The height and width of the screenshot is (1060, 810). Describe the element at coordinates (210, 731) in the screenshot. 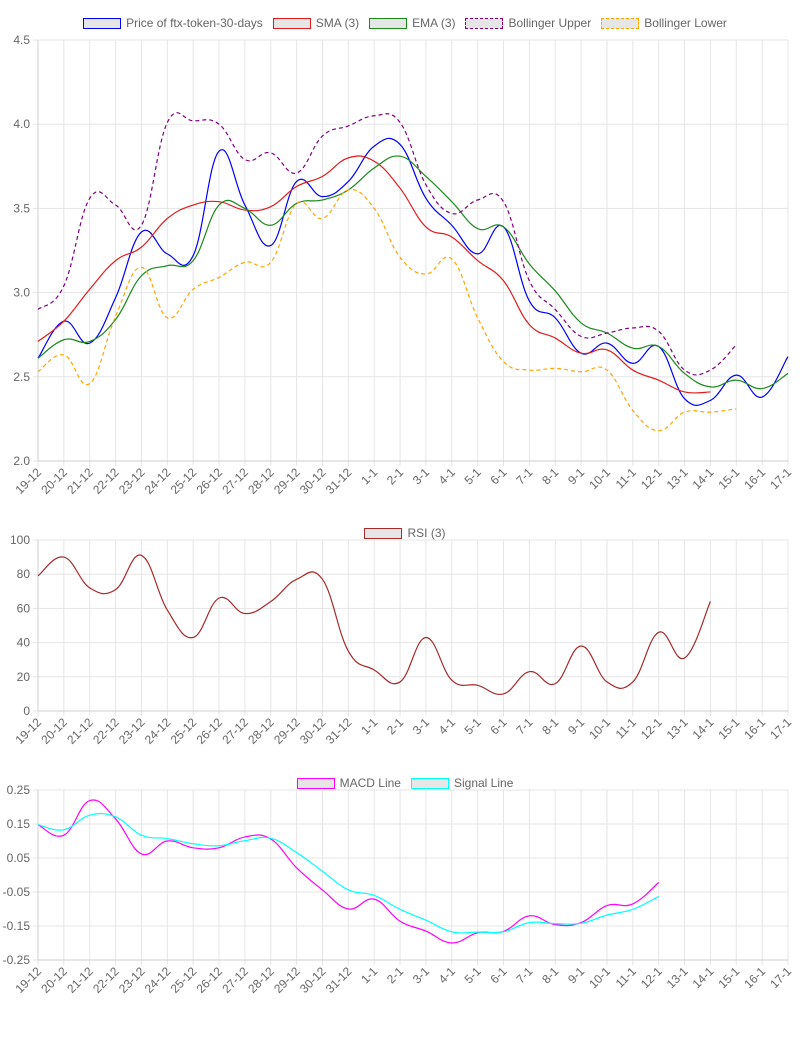

I see `x-tick-label: 26-12` at that location.